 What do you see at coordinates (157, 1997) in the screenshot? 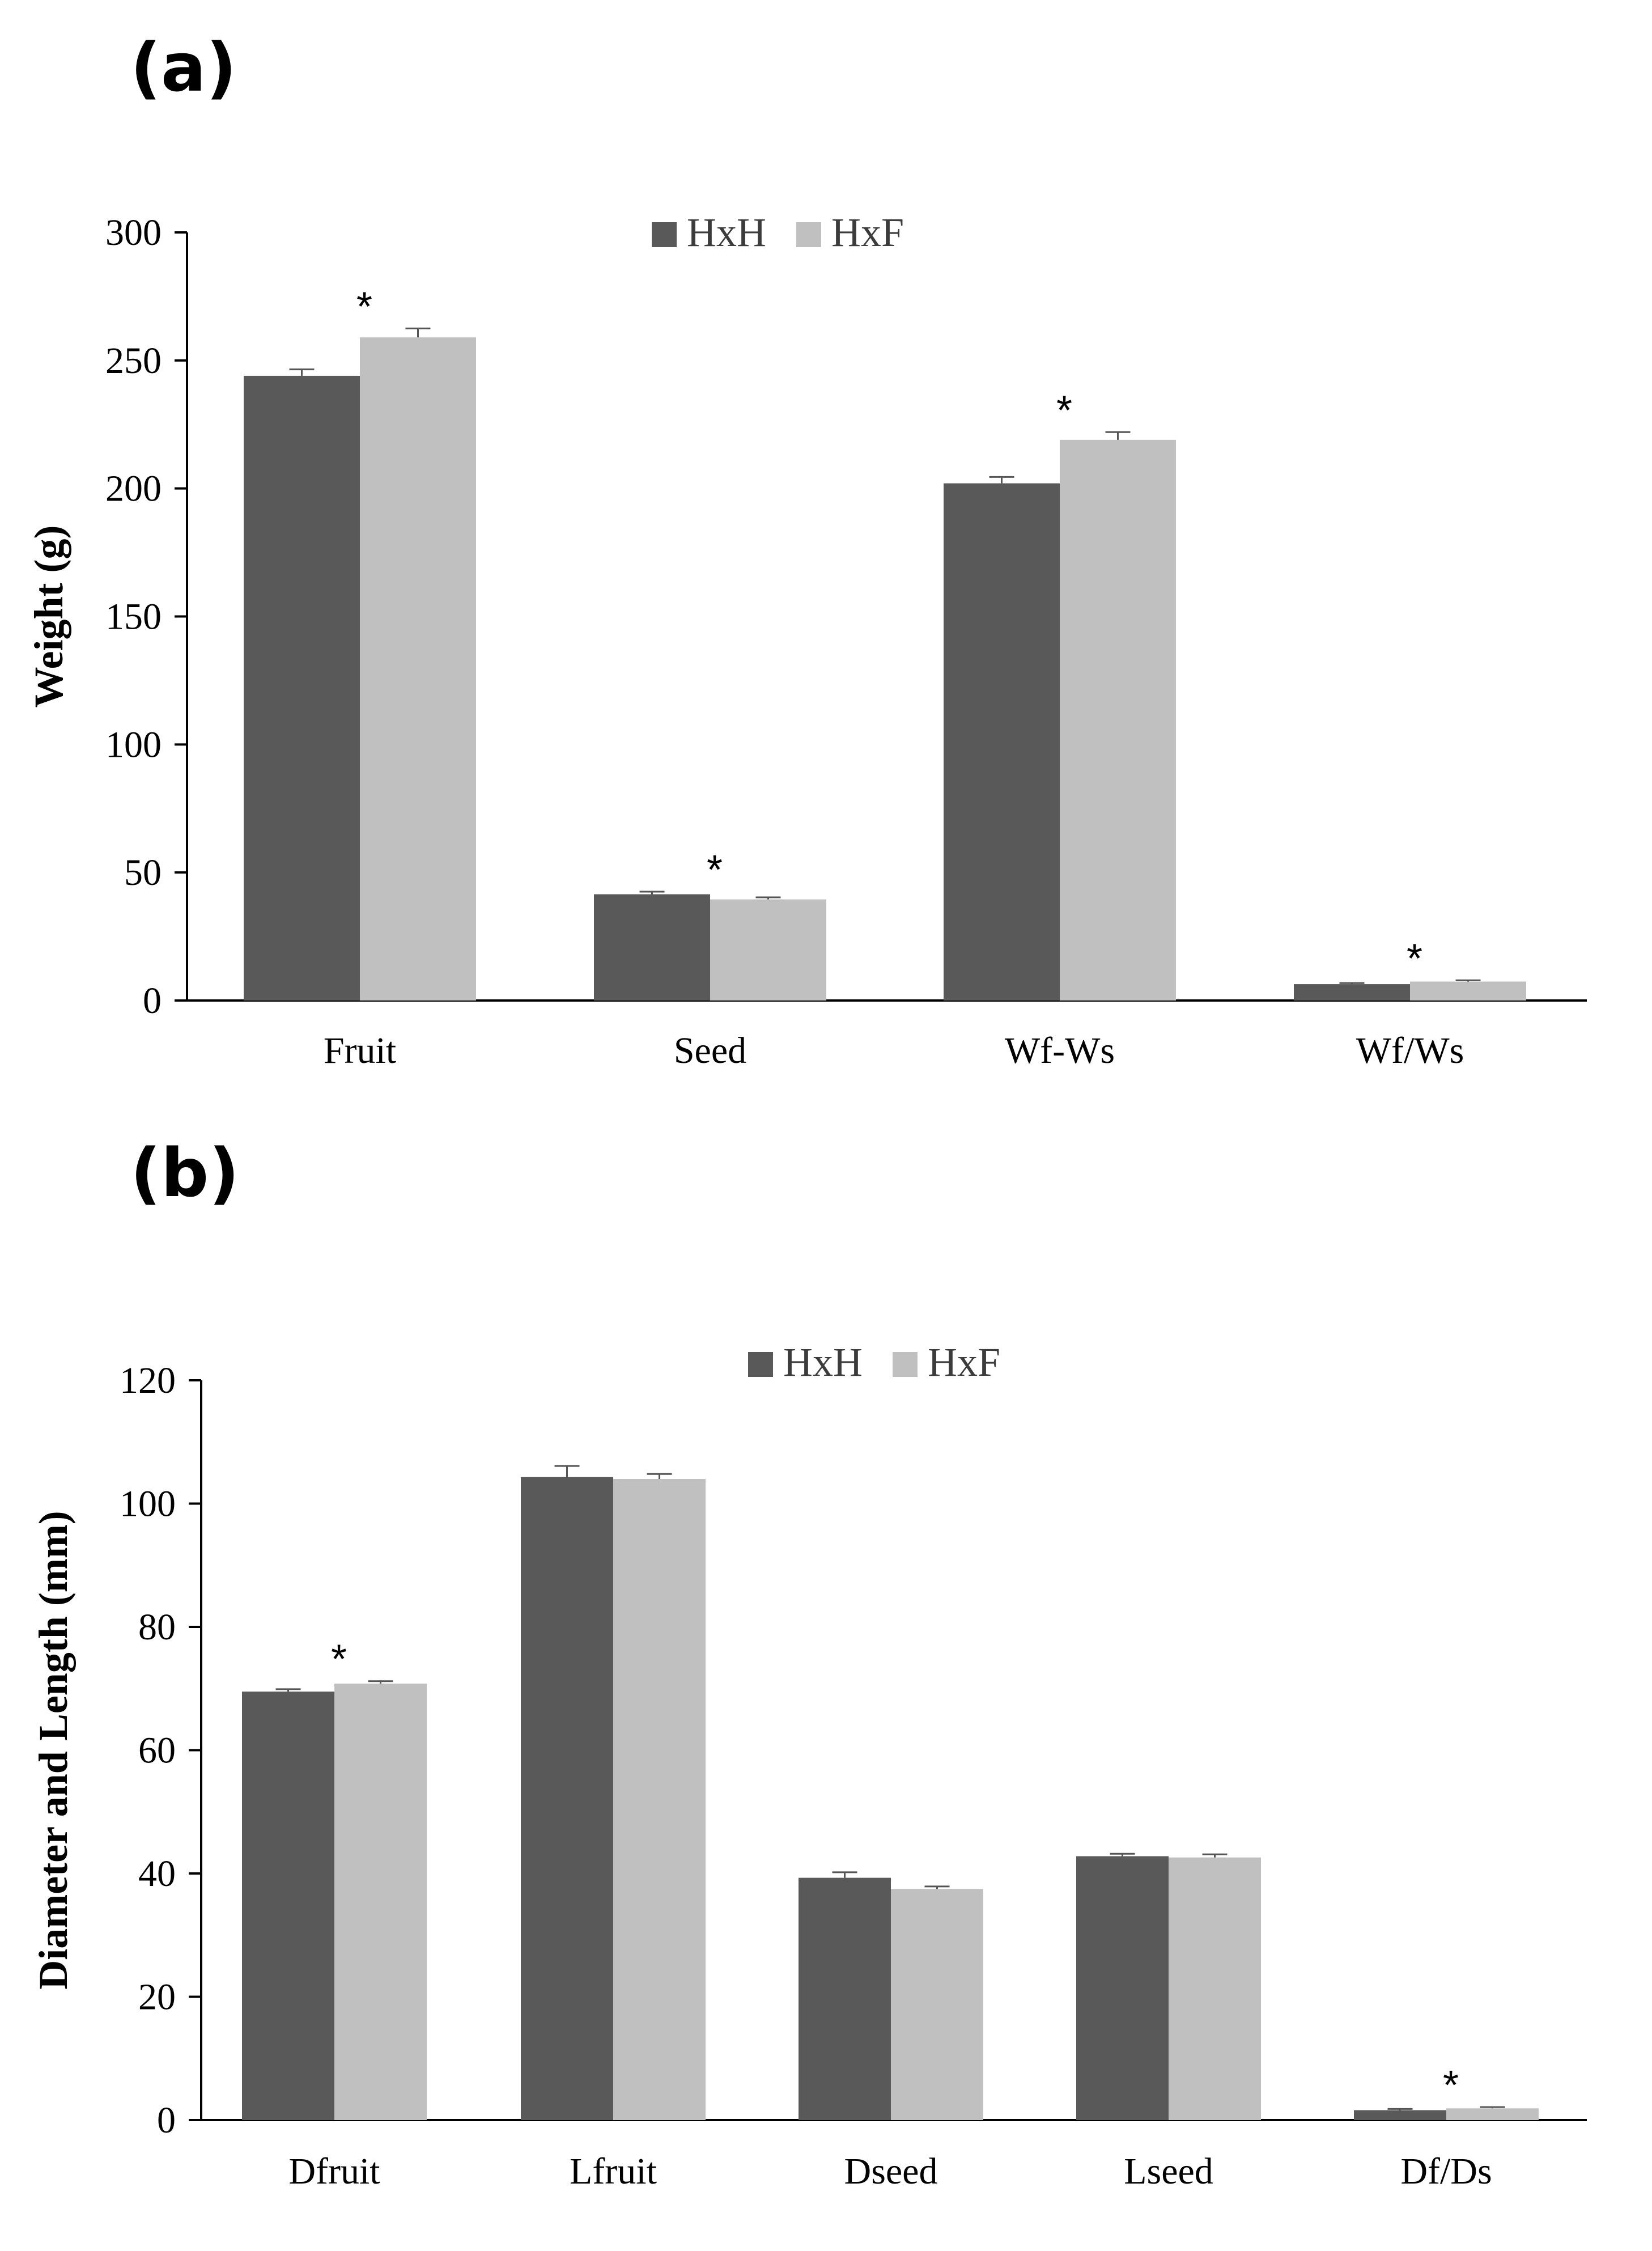
I see `y-tick-label: 20` at bounding box center [157, 1997].